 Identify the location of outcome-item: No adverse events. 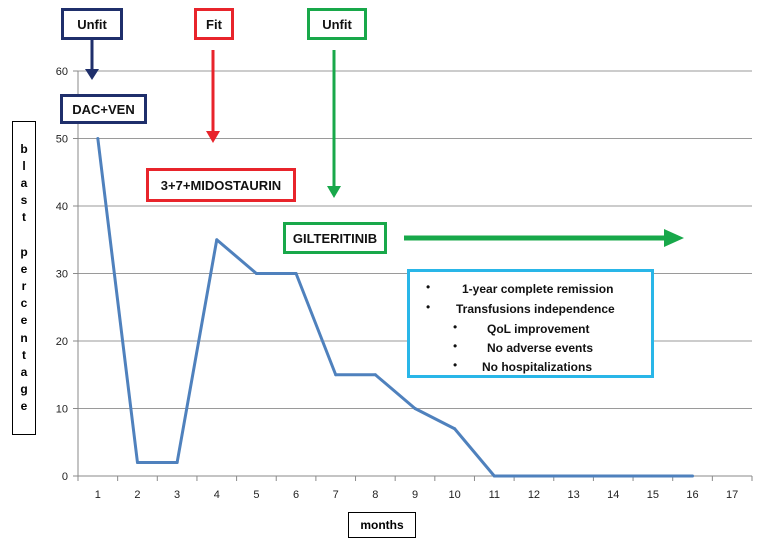
(540, 348).